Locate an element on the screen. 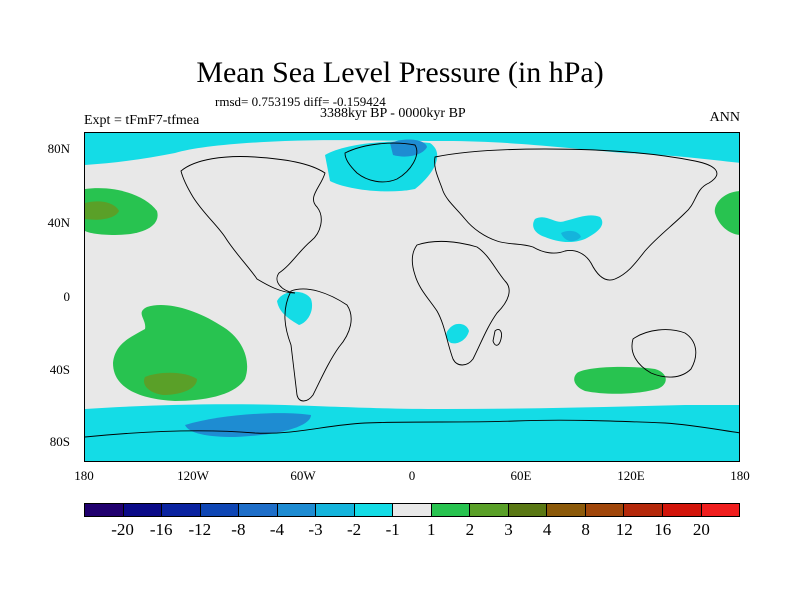 The image size is (800, 600). north-america-coast is located at coordinates (253, 225).